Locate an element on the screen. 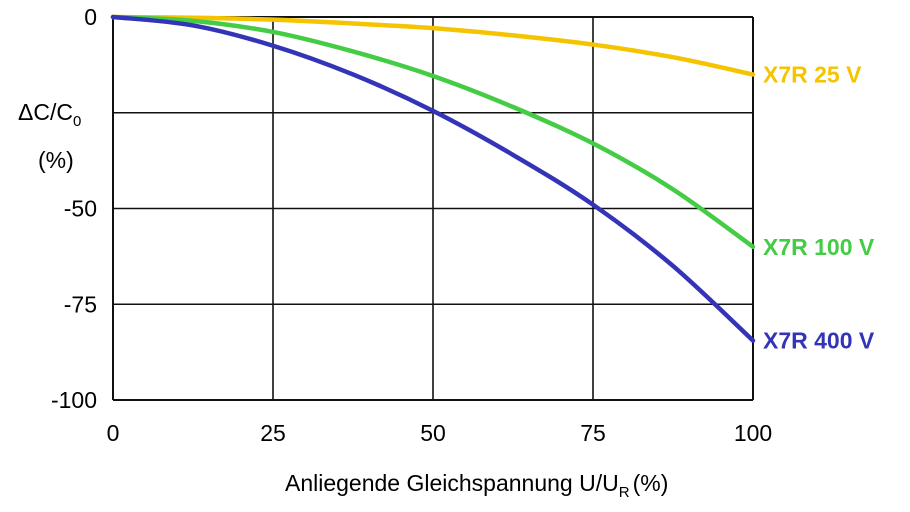  series-label: X7R 100 V is located at coordinates (819, 247).